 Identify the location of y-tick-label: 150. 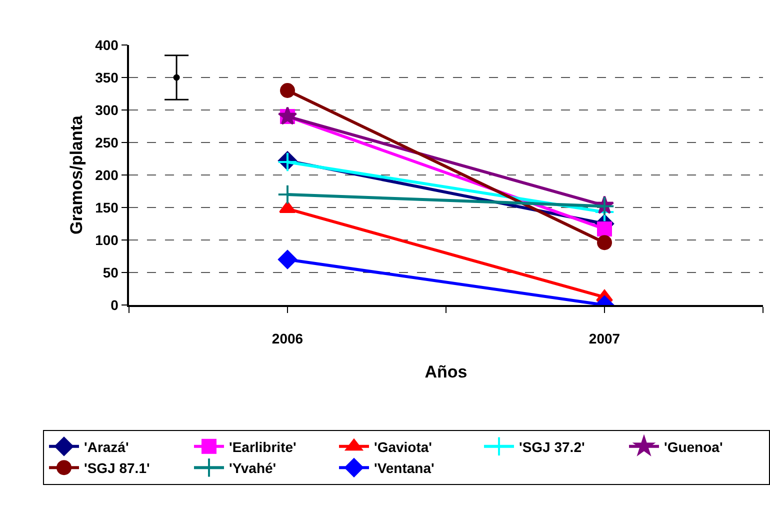
(107, 207).